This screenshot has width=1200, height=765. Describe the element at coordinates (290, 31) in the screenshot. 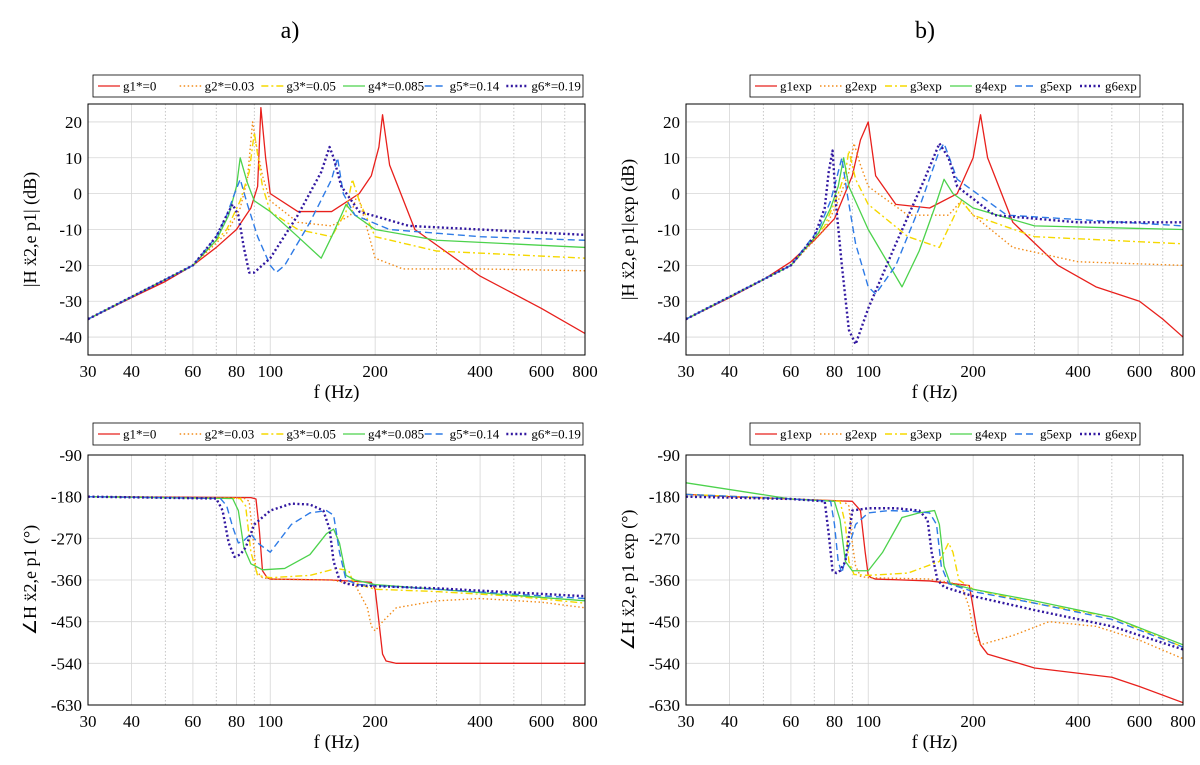

I see `panel-a-label: a)` at that location.